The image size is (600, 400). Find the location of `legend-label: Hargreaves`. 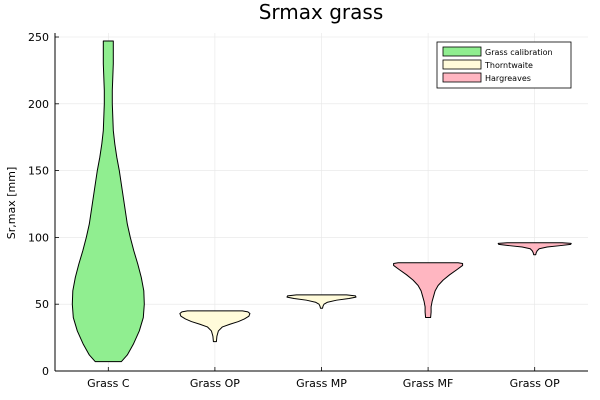

legend-label: Hargreaves is located at coordinates (508, 78).